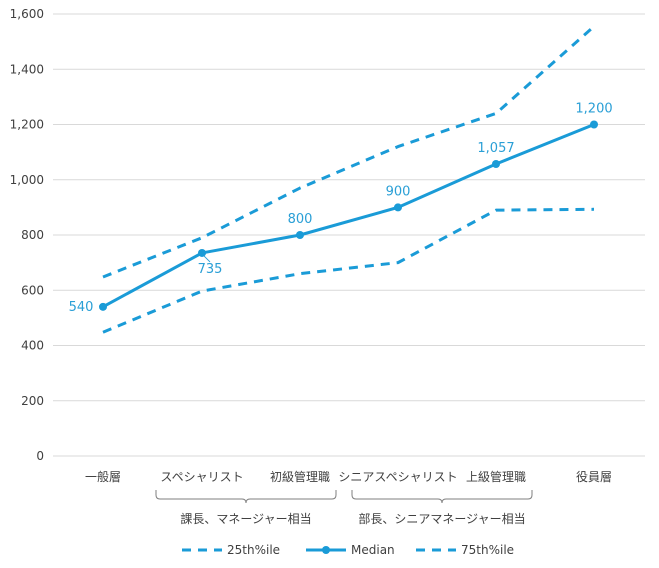 This screenshot has height=568, width=659. What do you see at coordinates (32, 290) in the screenshot?
I see `y-tick-label: 600` at bounding box center [32, 290].